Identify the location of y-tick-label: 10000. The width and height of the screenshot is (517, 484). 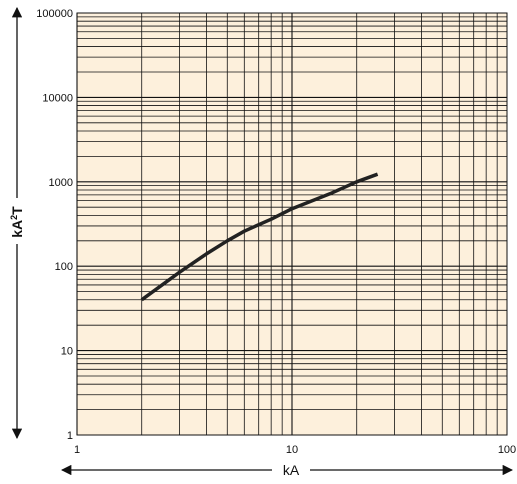
(57, 98).